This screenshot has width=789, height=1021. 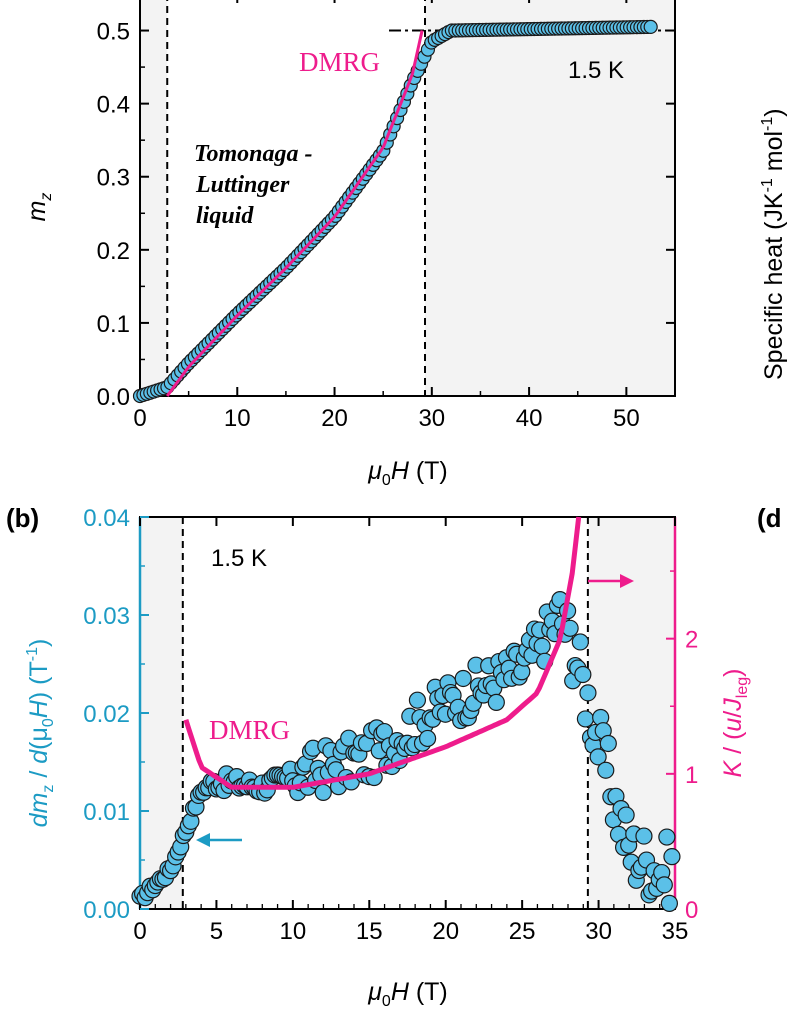 I want to click on panel-b-left-ytick-label-3: 0.03, so click(x=106, y=616).